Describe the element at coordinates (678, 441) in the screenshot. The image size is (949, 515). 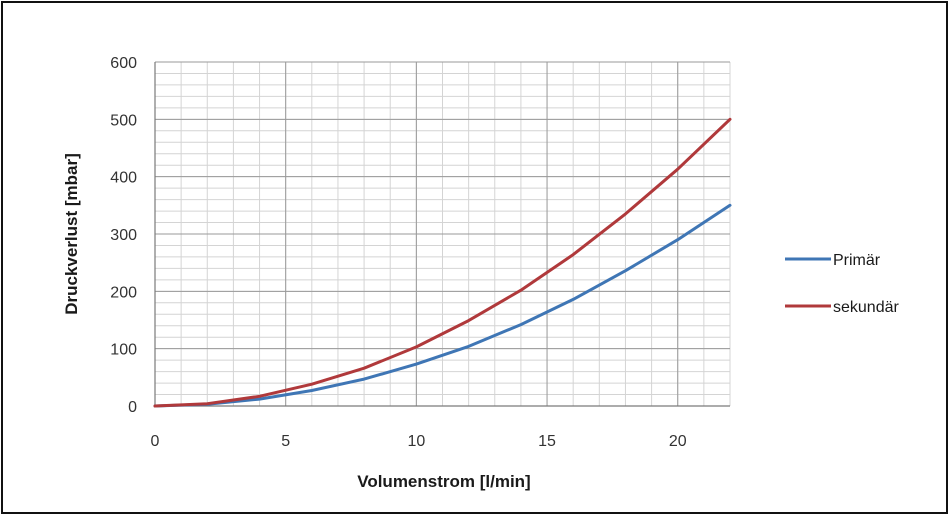
I see `x-tick-label: 20` at that location.